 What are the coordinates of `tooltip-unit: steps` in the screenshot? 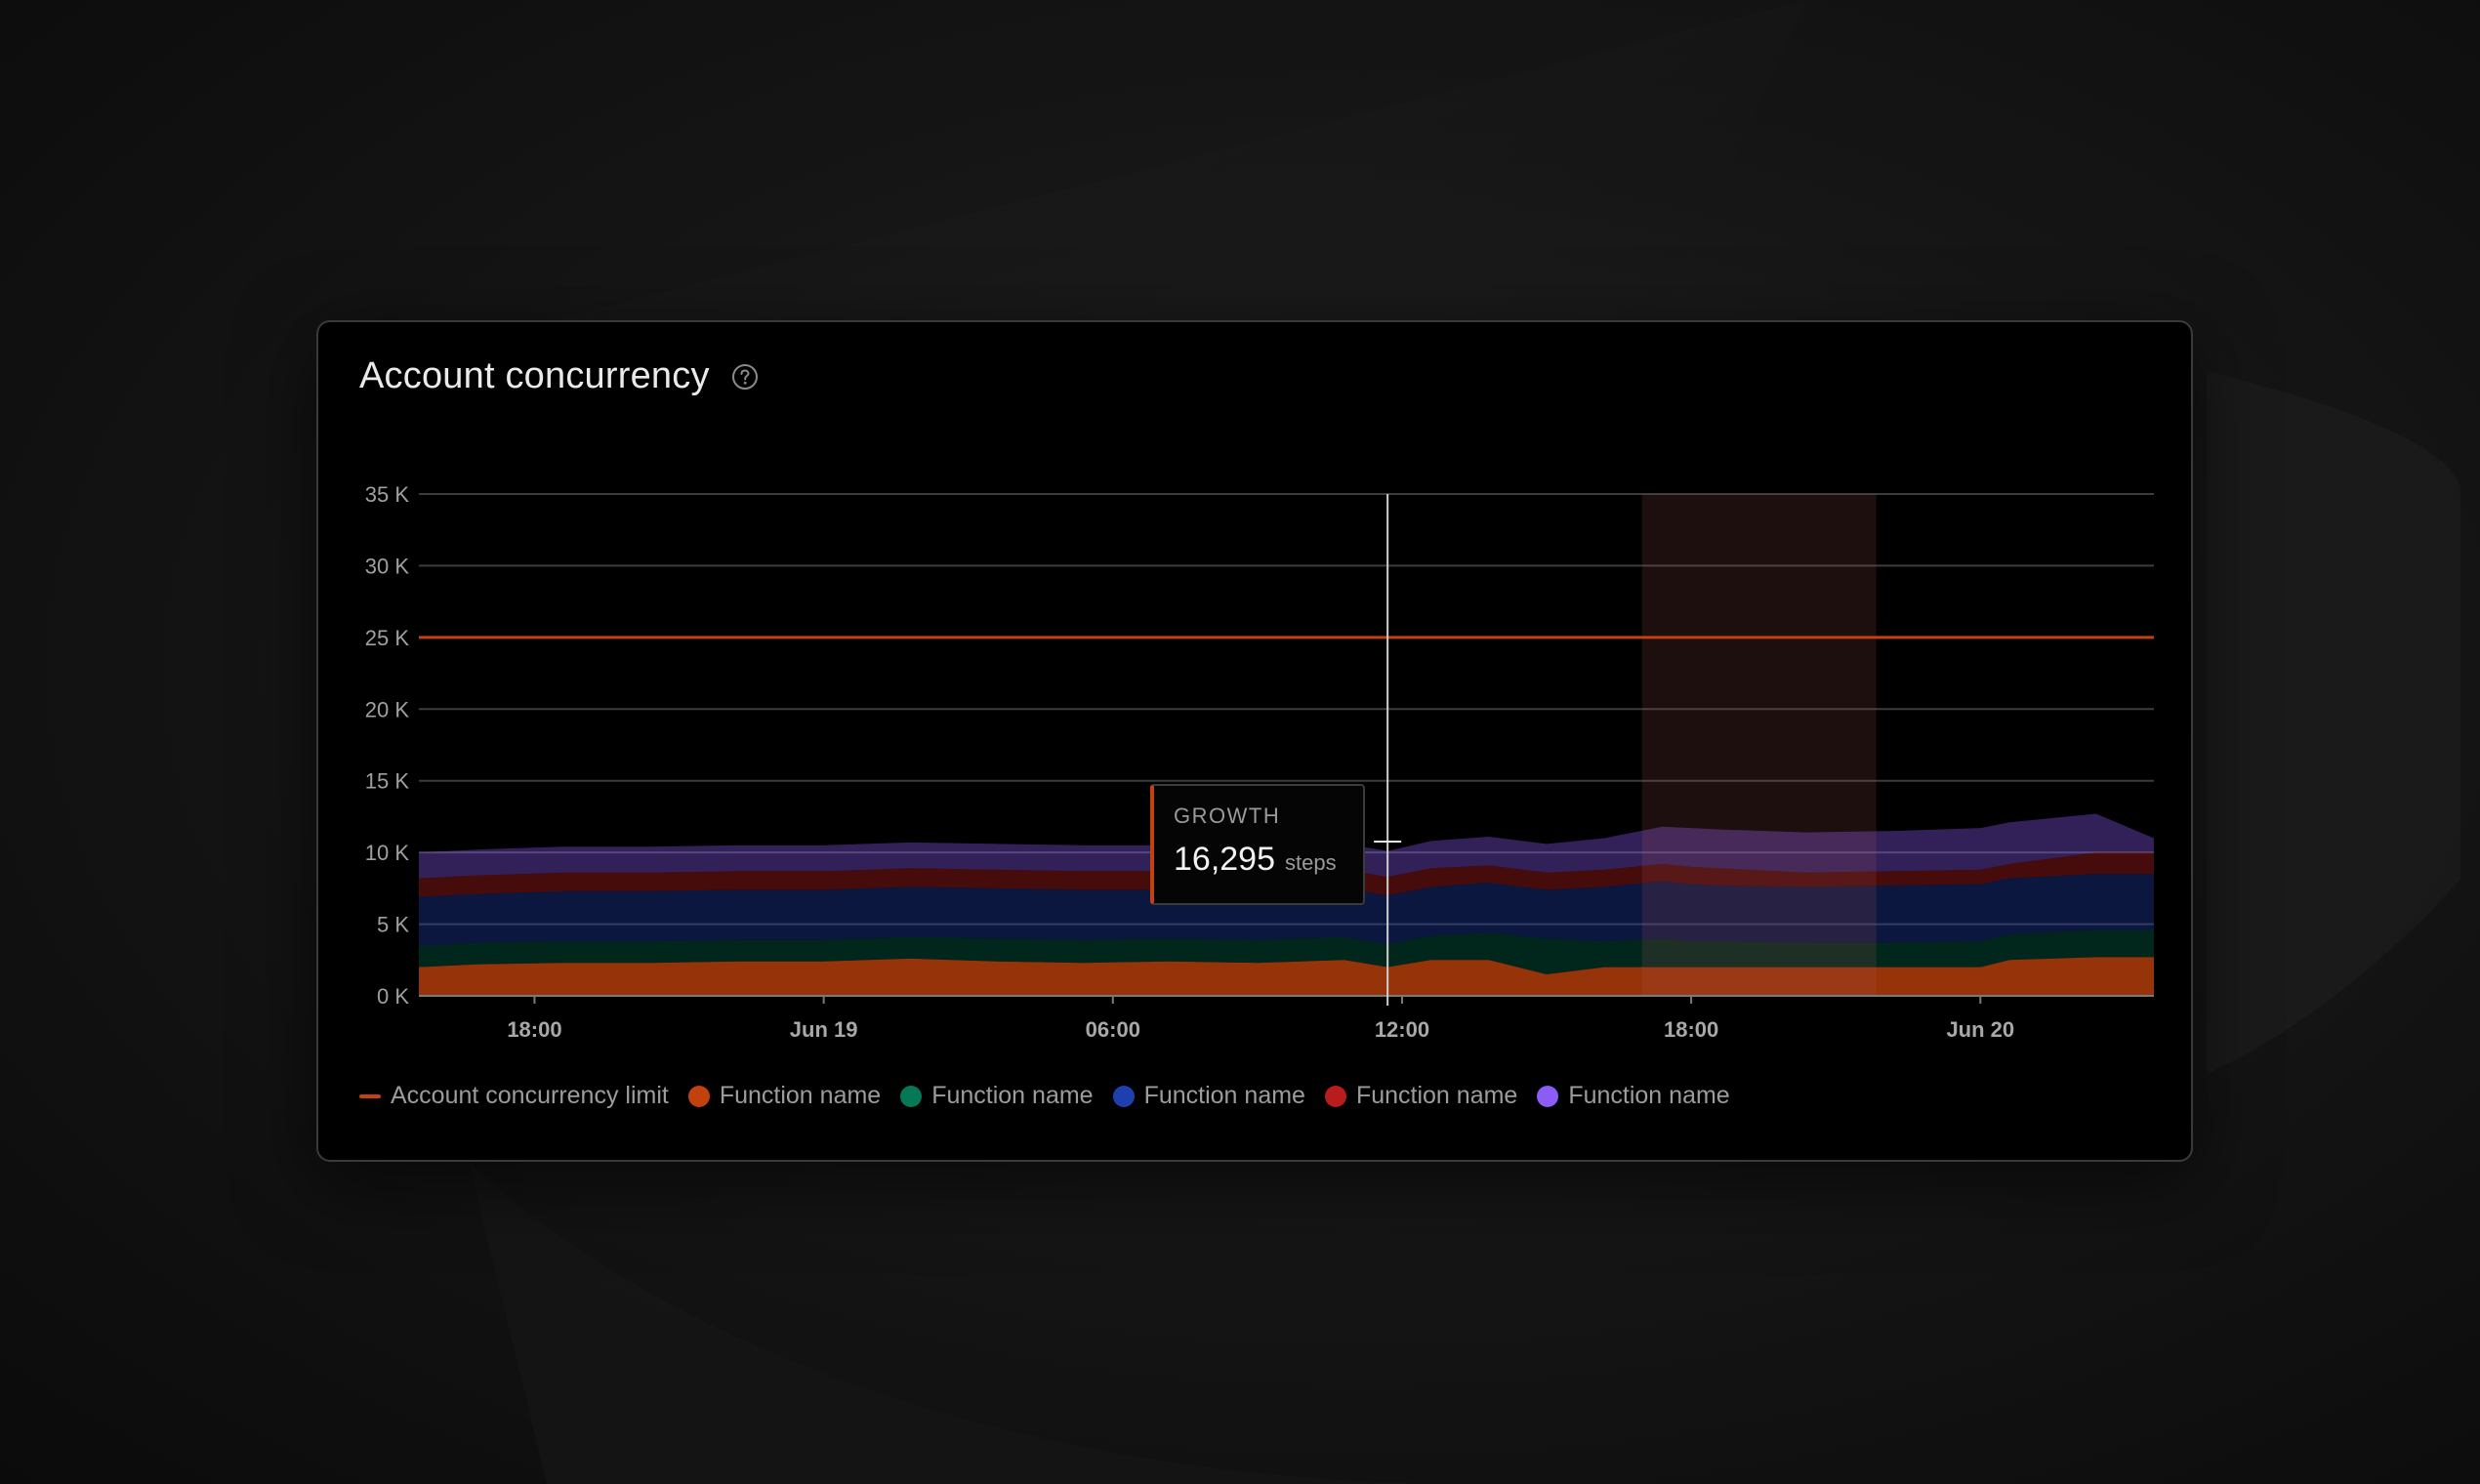 It's located at (1311, 863).